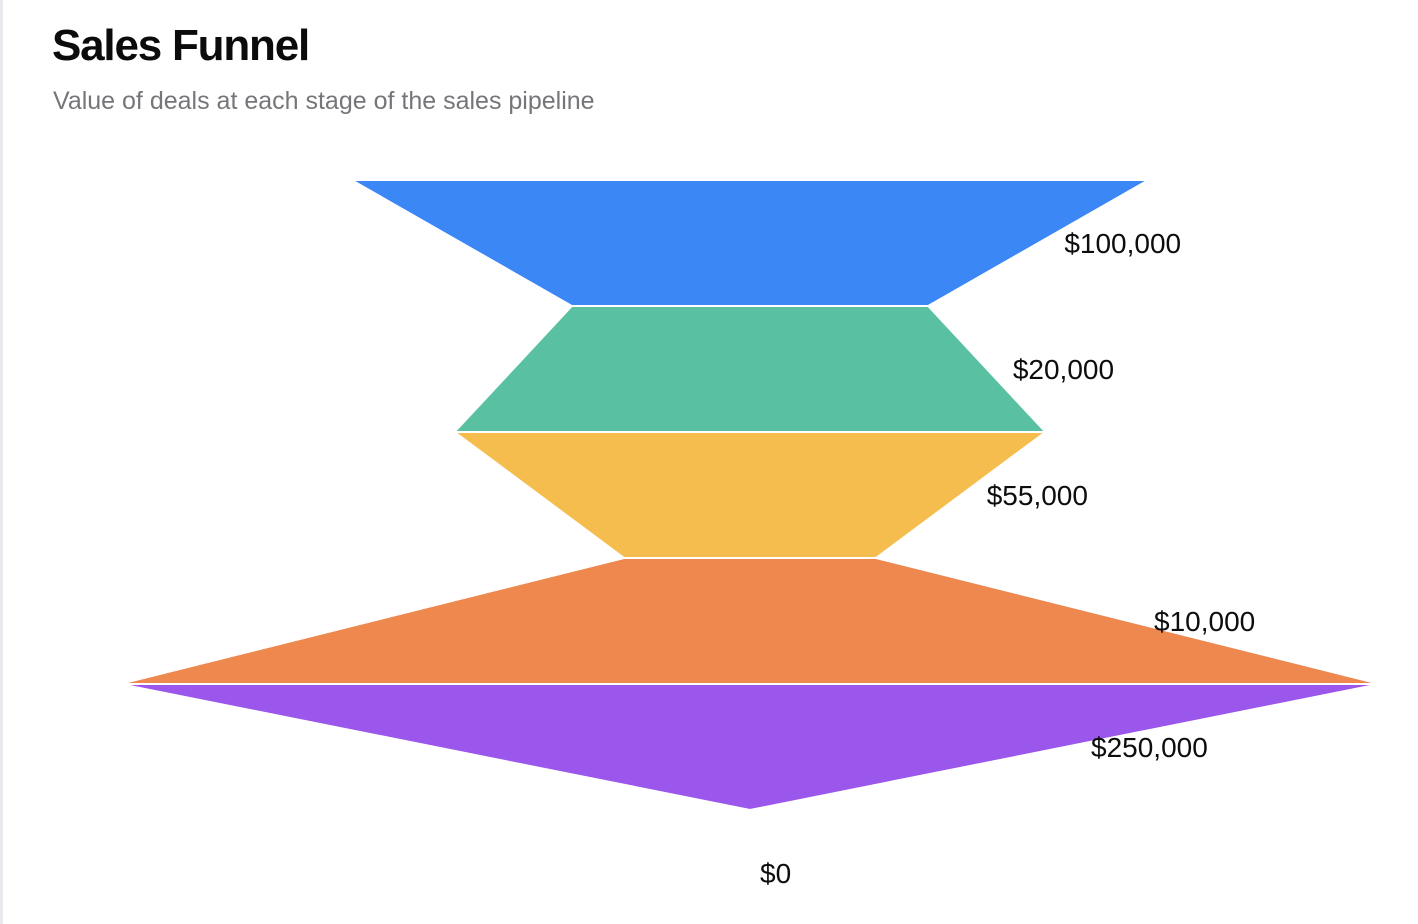 This screenshot has width=1418, height=924. Describe the element at coordinates (1149, 747) in the screenshot. I see `funnel-value-label-5: $250,000` at that location.